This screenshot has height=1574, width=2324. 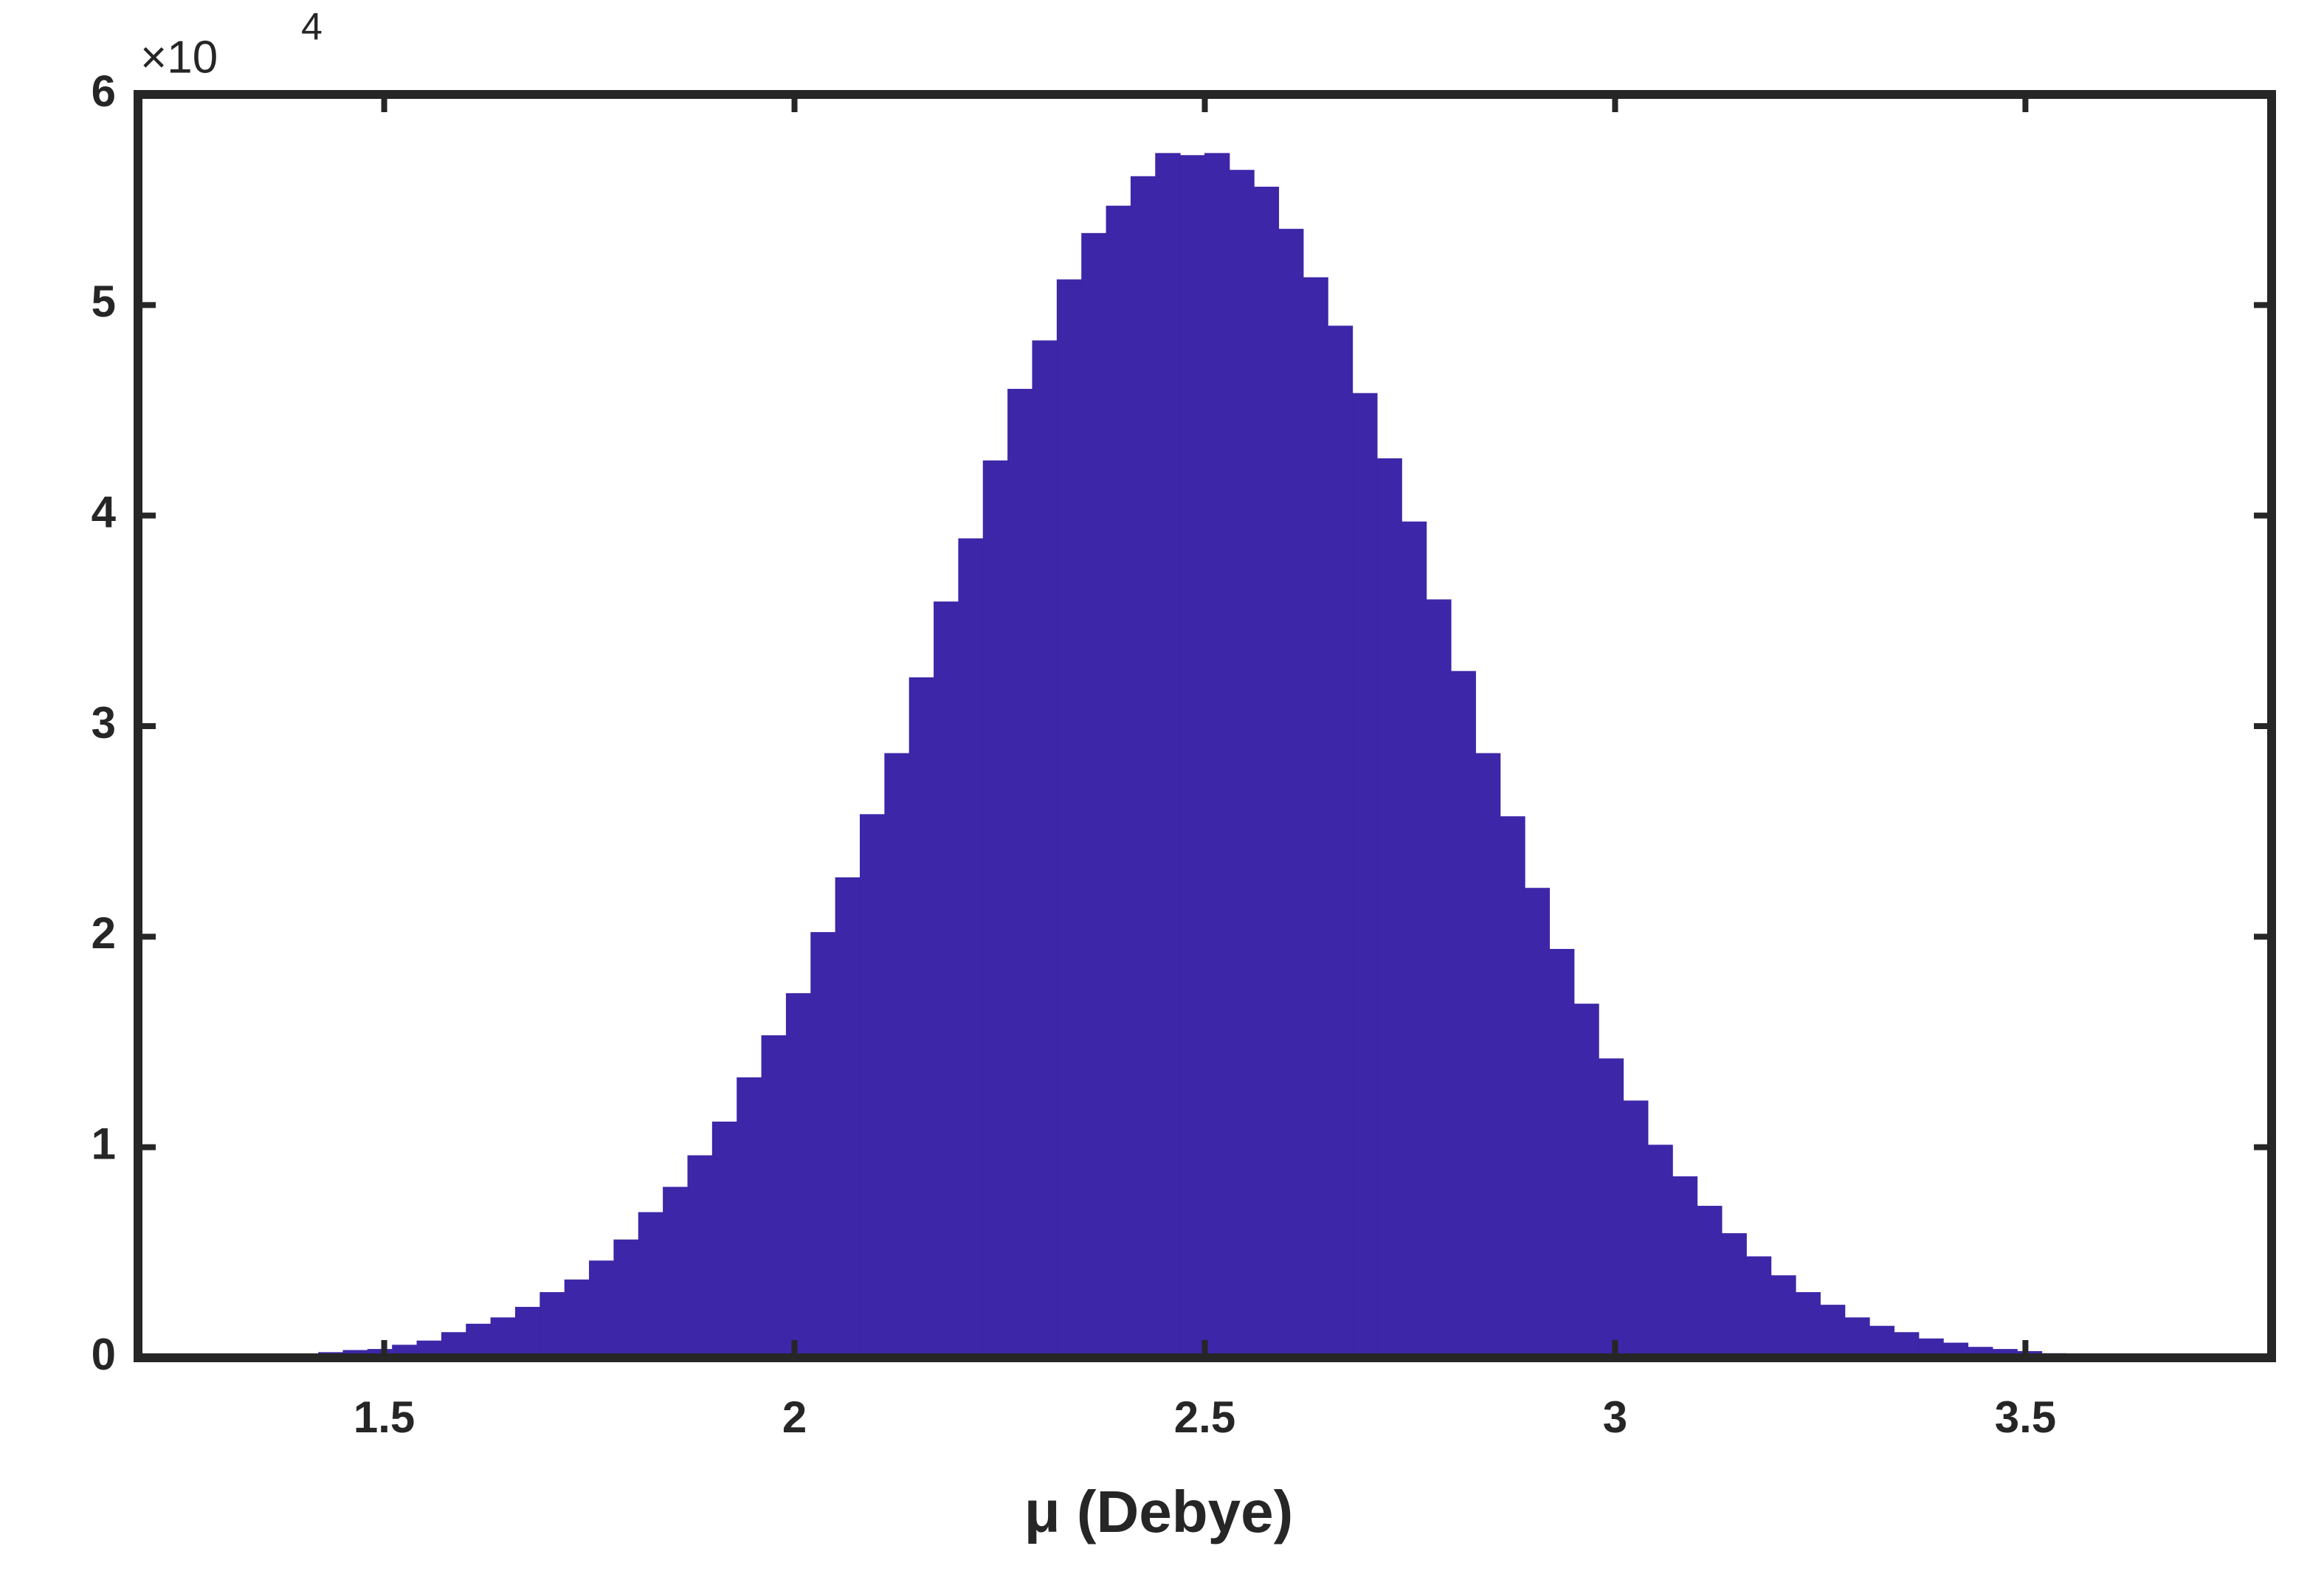 I want to click on y-offset-exponent: 4, so click(x=312, y=27).